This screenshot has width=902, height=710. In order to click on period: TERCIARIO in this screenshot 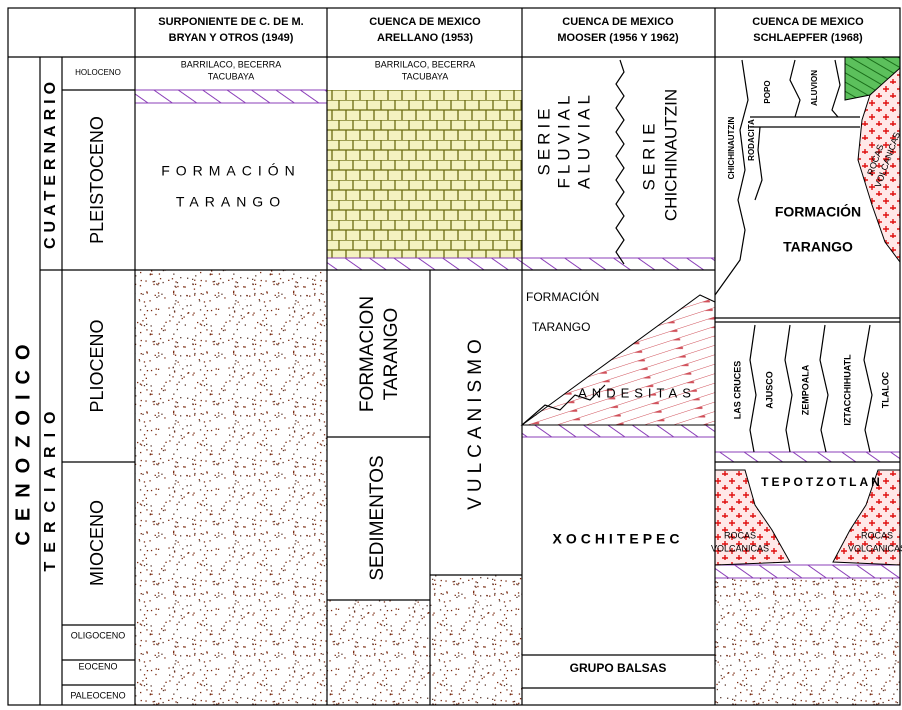, I will do `click(50, 487)`.